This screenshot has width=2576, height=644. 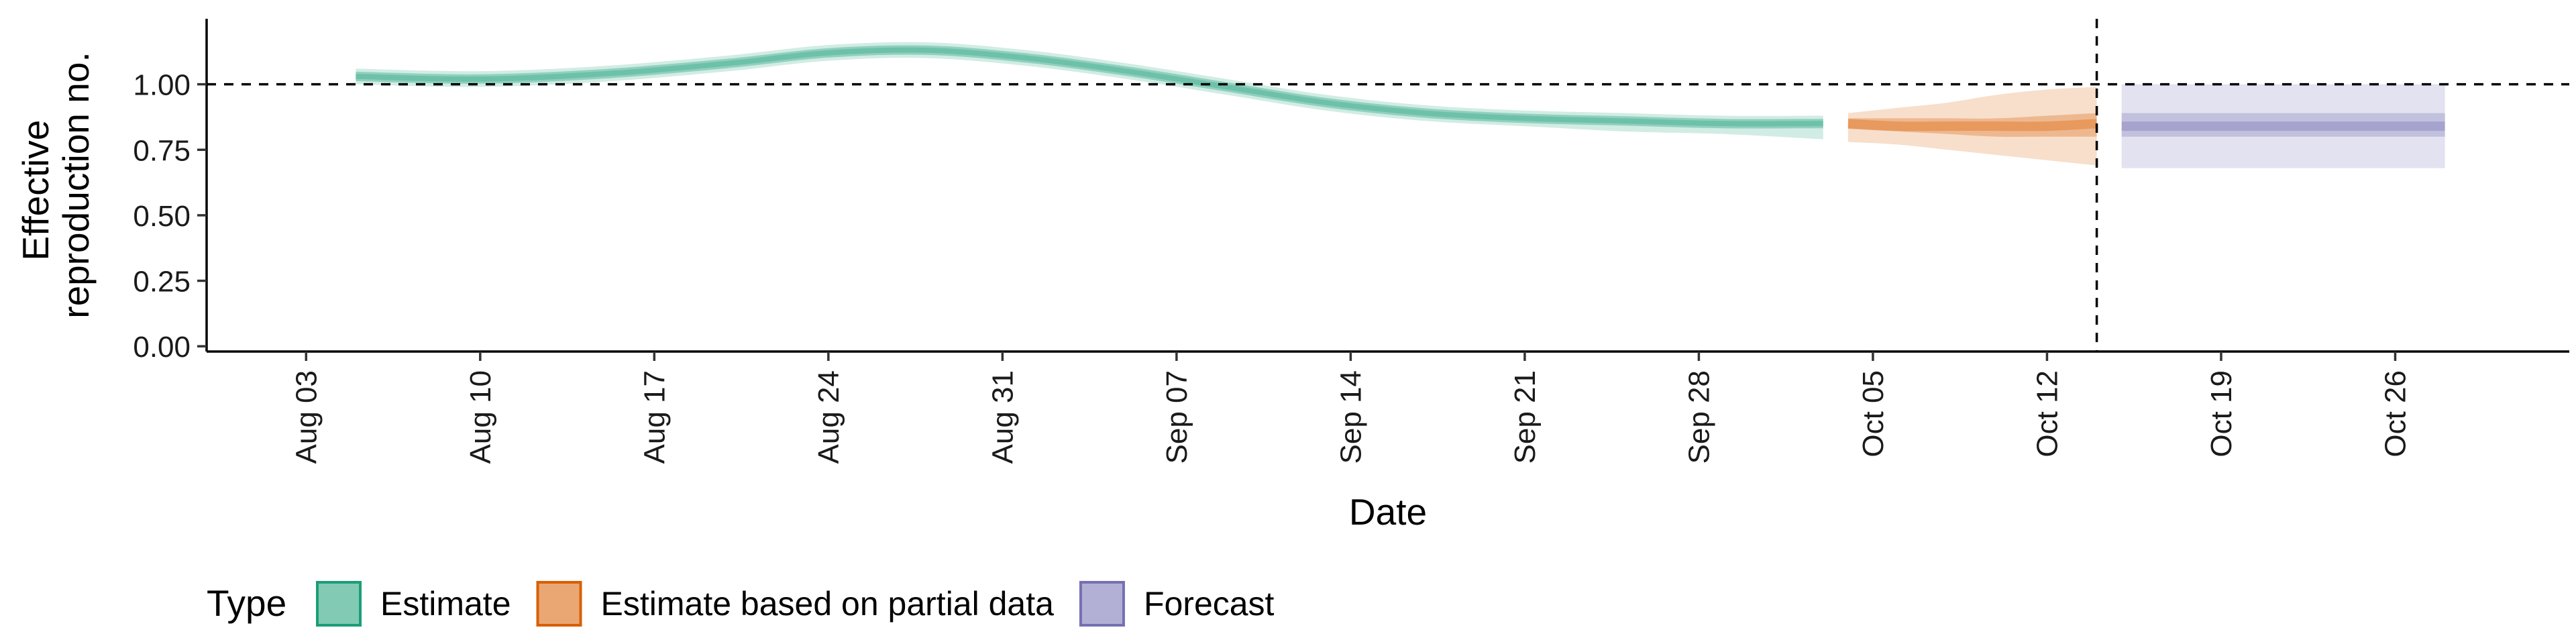 I want to click on x-tick-label: Aug 31, so click(x=1002, y=417).